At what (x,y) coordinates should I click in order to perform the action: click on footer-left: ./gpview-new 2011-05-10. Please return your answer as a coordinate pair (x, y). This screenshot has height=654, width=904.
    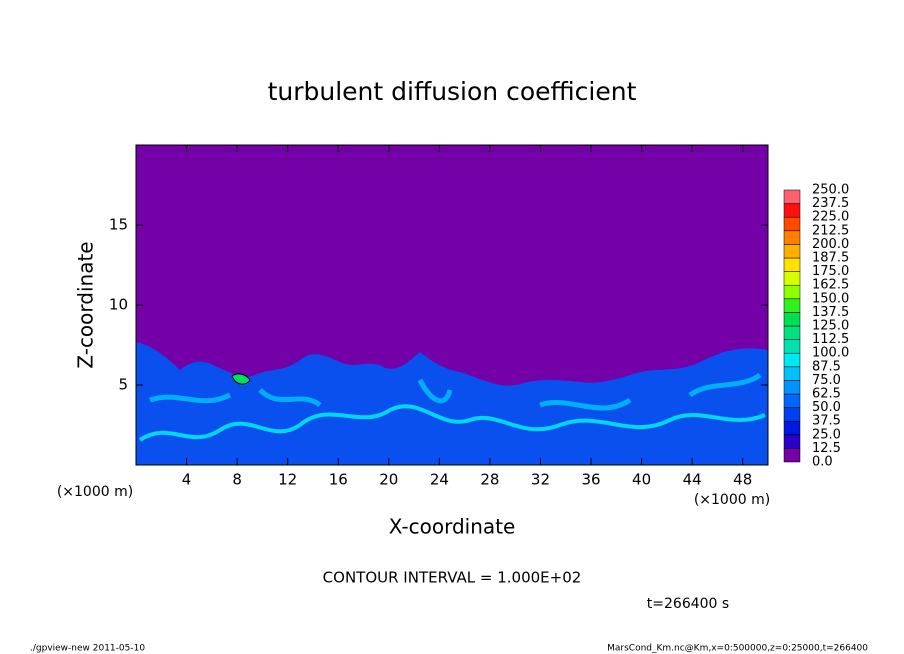
    Looking at the image, I should click on (87, 649).